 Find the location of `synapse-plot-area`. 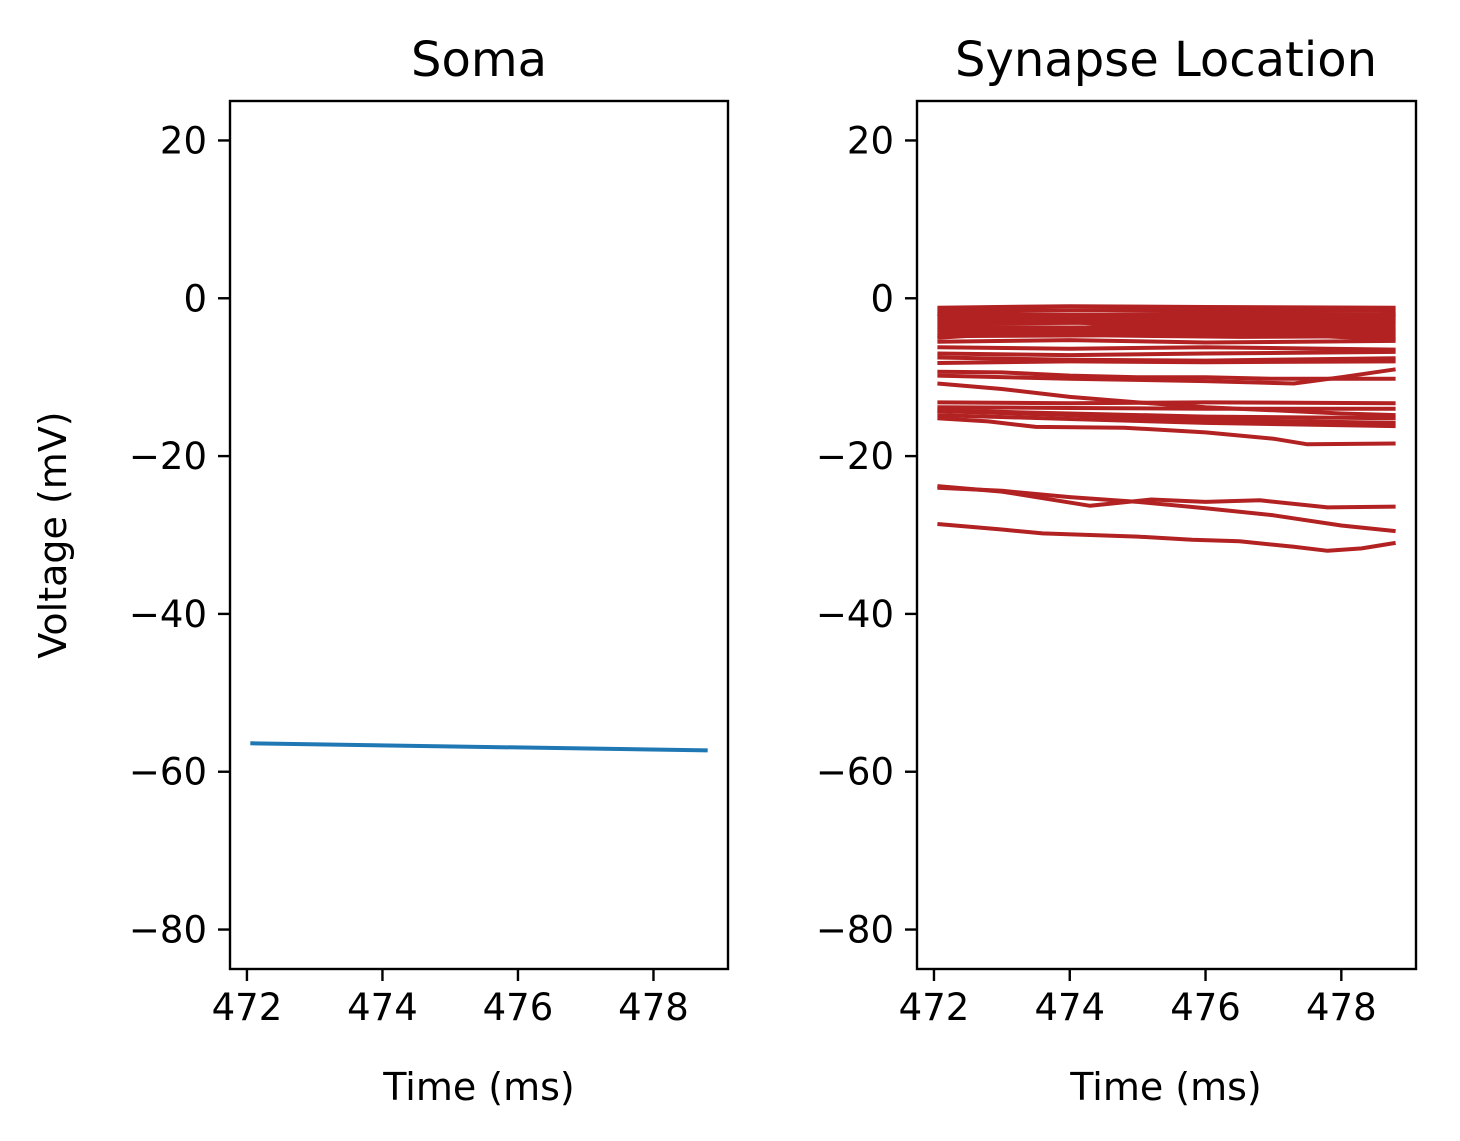

synapse-plot-area is located at coordinates (1166, 428).